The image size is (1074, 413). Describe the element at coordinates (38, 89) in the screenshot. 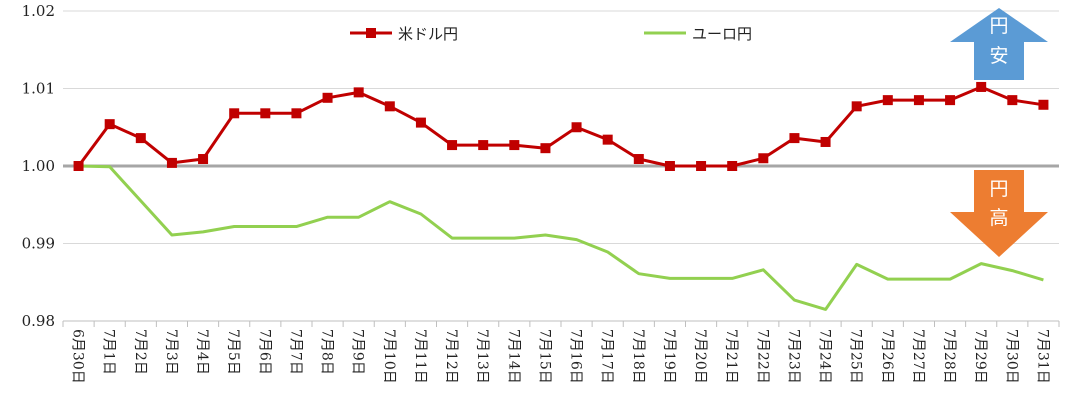

I see `y-tick-label: 1.01` at that location.